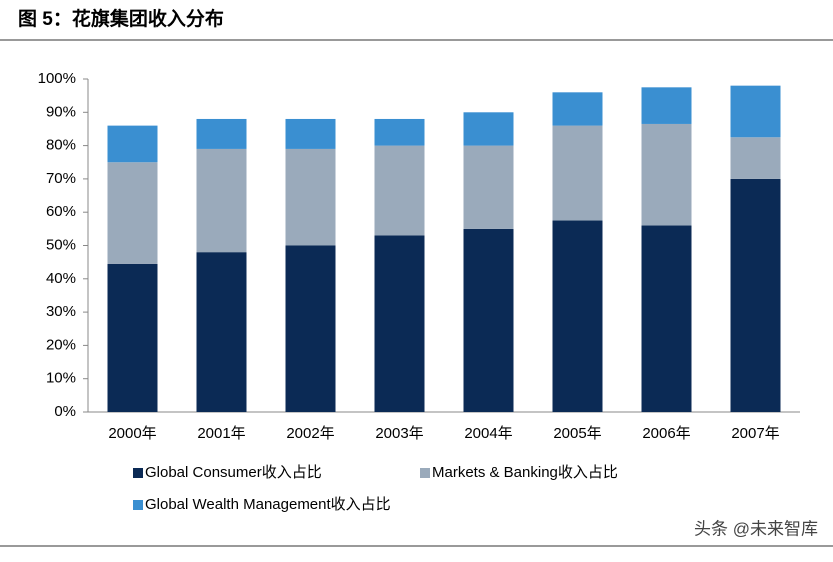 Image resolution: width=833 pixels, height=562 pixels. What do you see at coordinates (233, 472) in the screenshot?
I see `legend-label: Global Consumer收入占比` at bounding box center [233, 472].